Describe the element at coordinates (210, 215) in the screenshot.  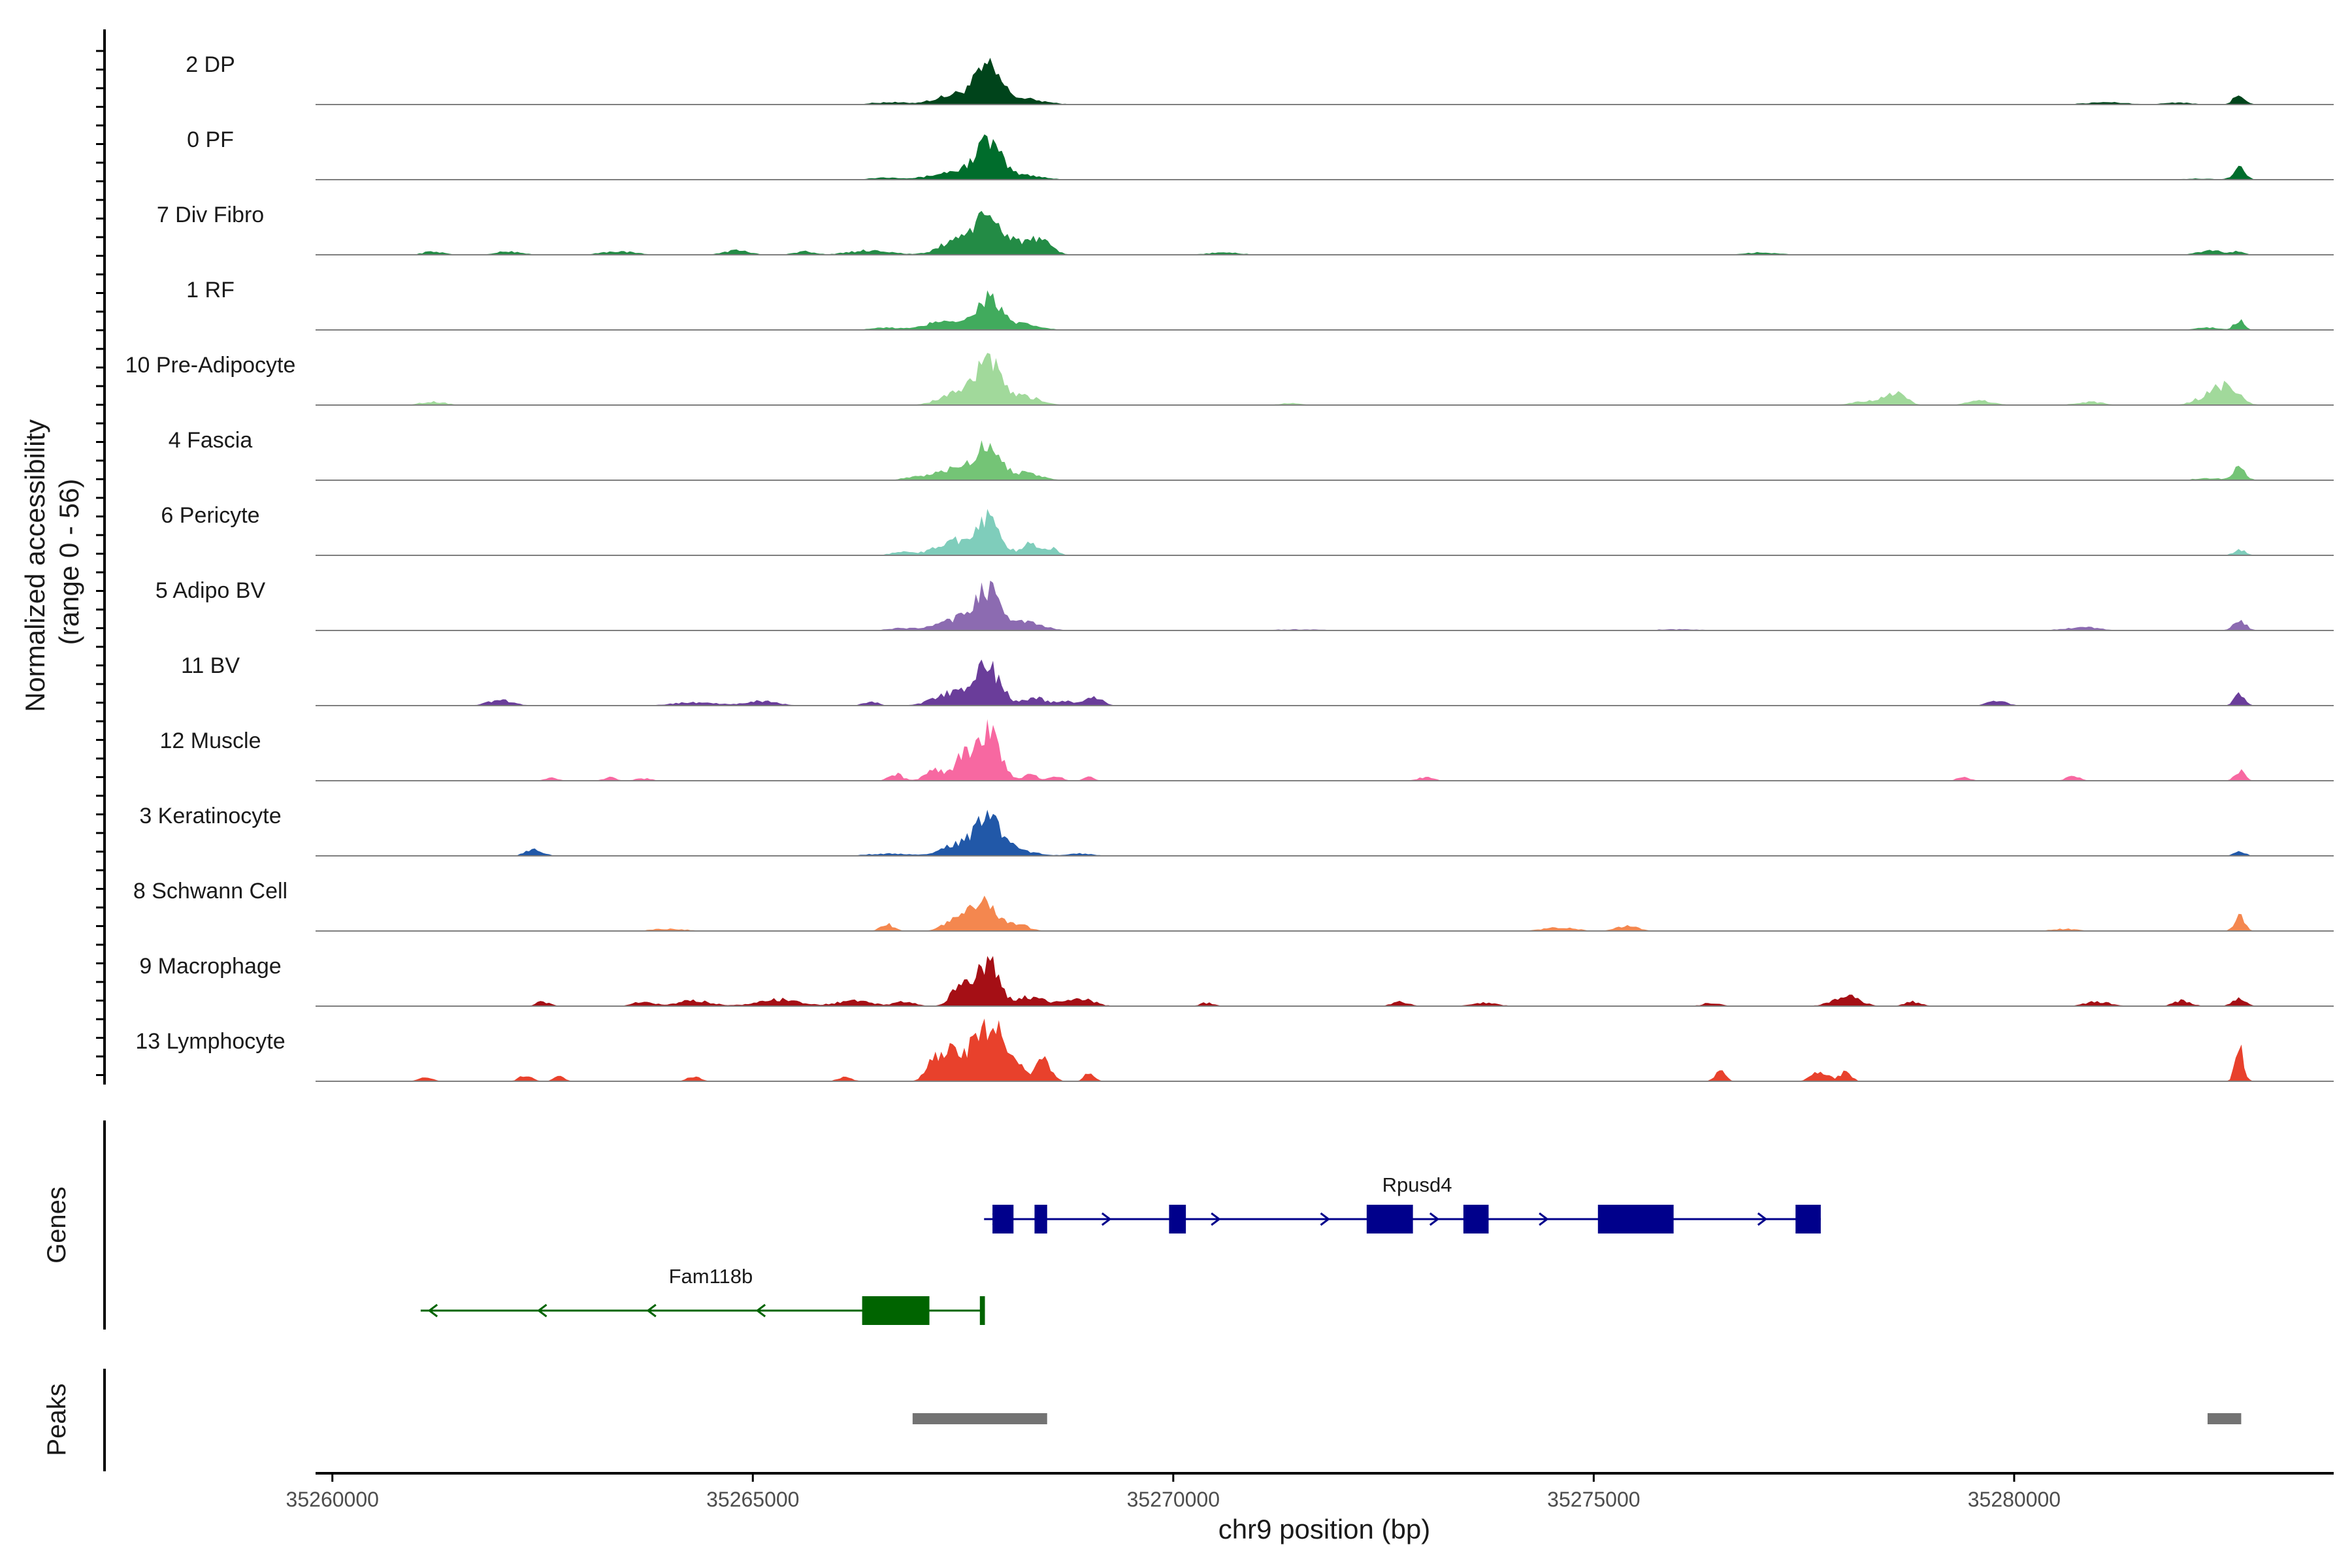
I see `track-label: 7 Div Fibro` at that location.